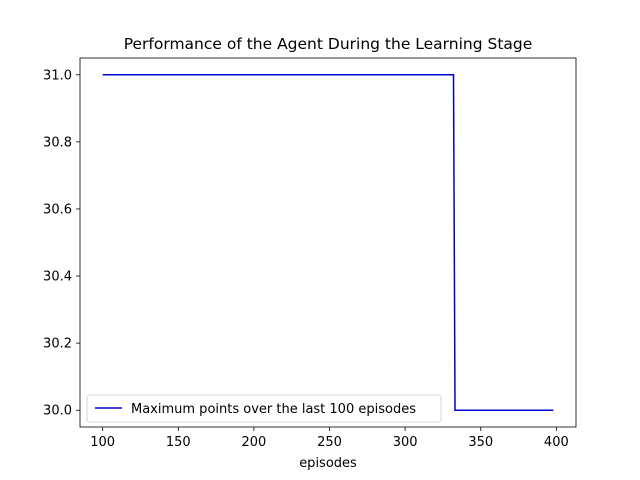 The width and height of the screenshot is (640, 480). Describe the element at coordinates (57, 277) in the screenshot. I see `y-tick-label: 30.4` at that location.